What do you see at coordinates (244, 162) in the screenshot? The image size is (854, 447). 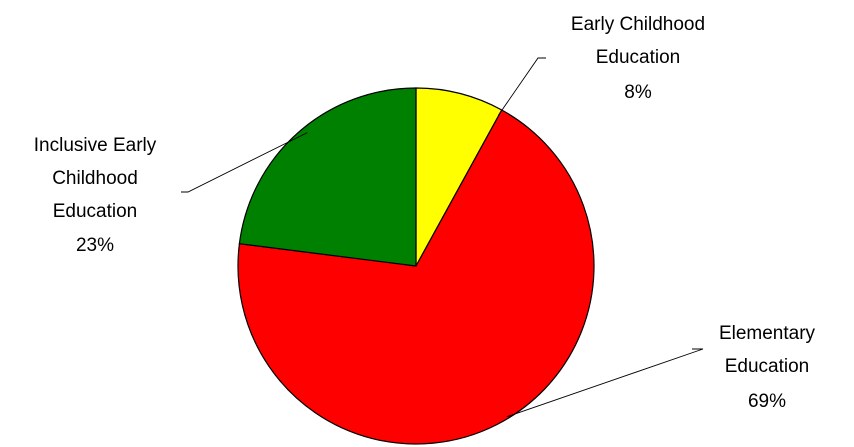 I see `leader-inclusive` at bounding box center [244, 162].